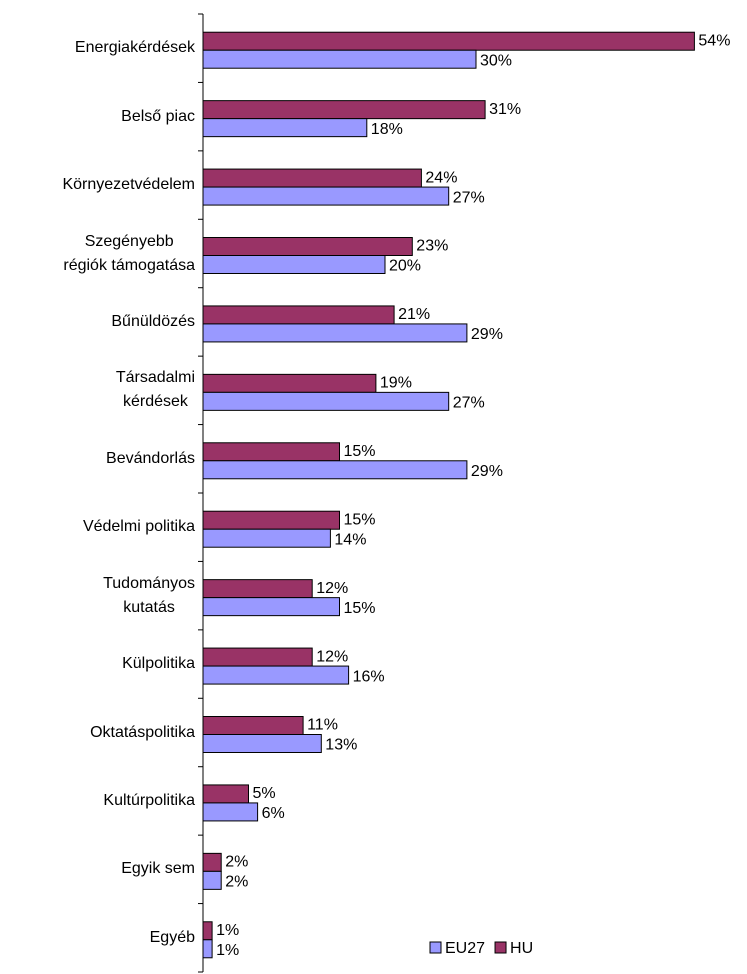 The height and width of the screenshot is (974, 747). What do you see at coordinates (158, 116) in the screenshot?
I see `category-label: Belső piac` at bounding box center [158, 116].